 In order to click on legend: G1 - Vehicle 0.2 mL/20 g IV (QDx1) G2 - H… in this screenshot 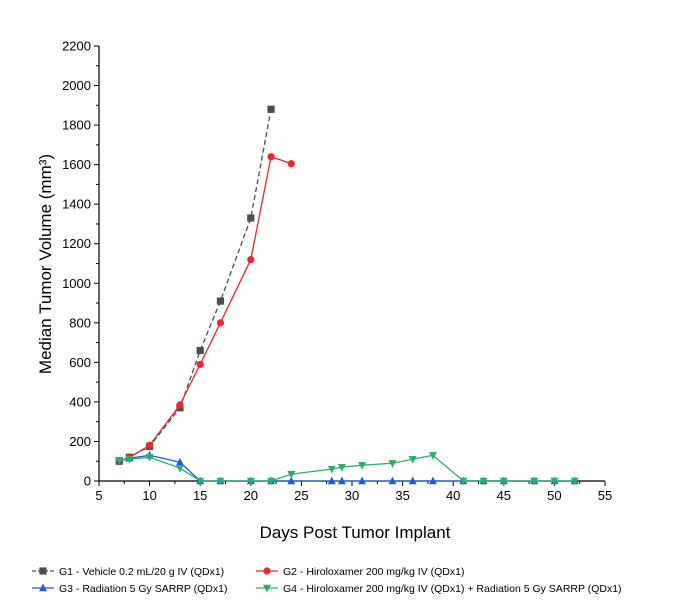, I will do `click(327, 580)`.